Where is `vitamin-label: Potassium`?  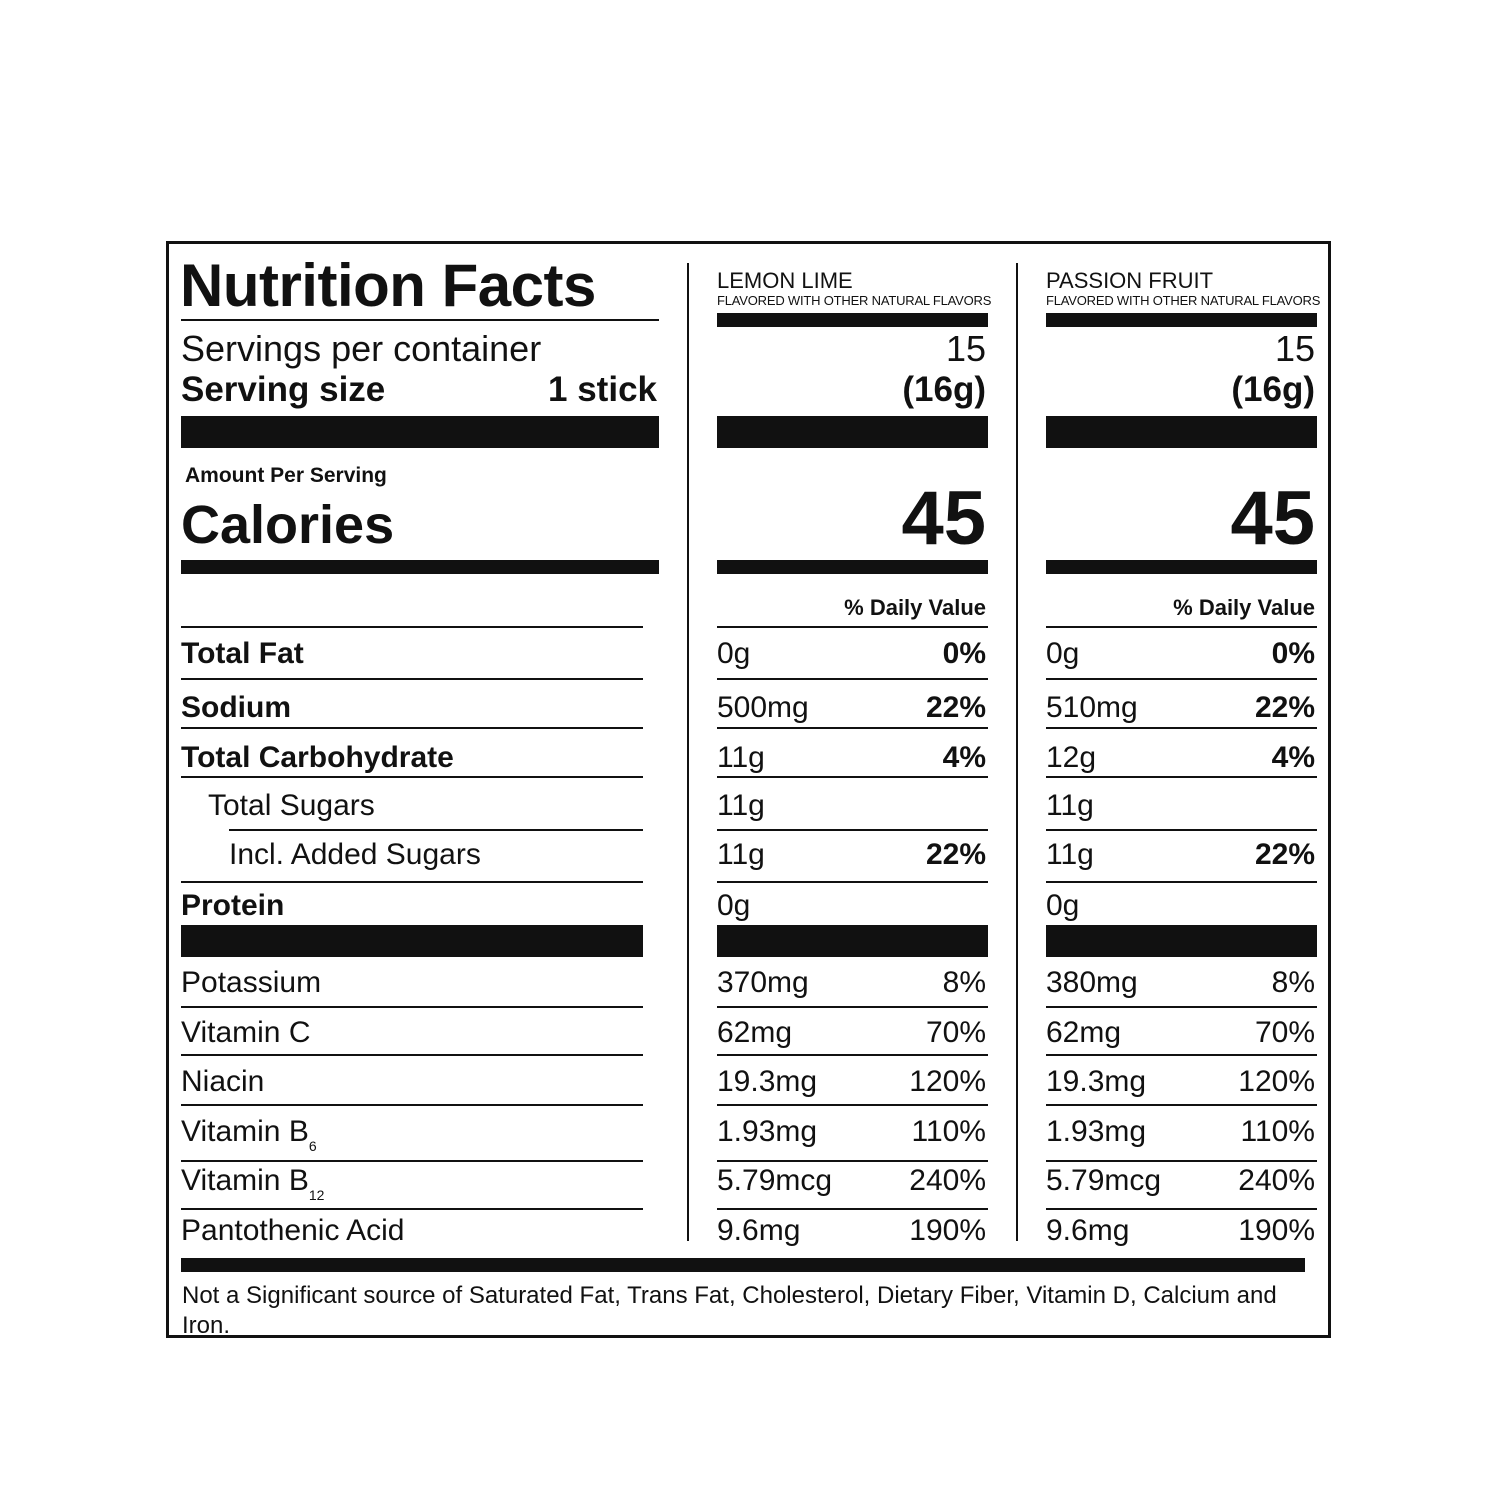
vitamin-label: Potassium is located at coordinates (251, 983).